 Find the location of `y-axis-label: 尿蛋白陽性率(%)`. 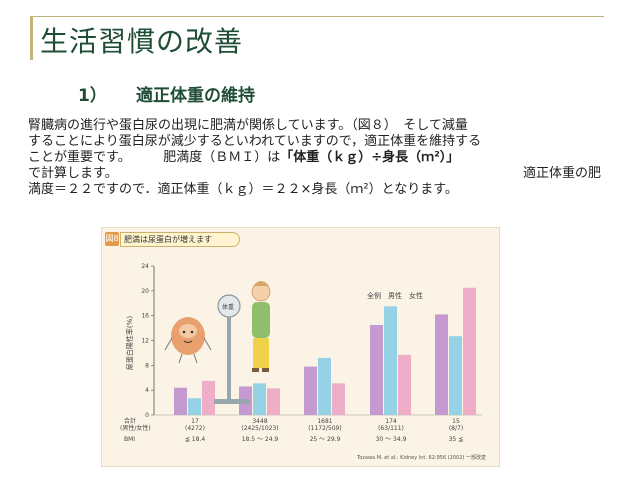

y-axis-label: 尿蛋白陽性率(%) is located at coordinates (129, 343).